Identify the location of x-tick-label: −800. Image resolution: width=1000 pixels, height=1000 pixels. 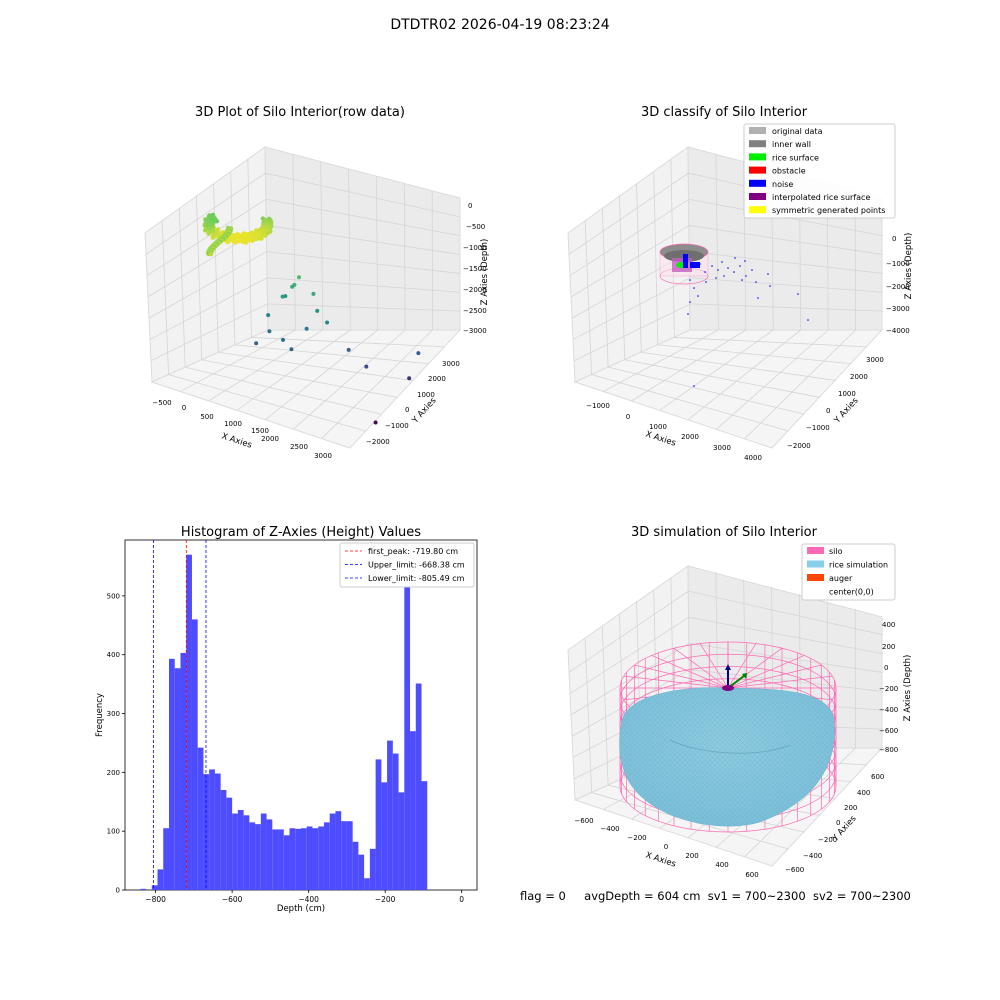
(155, 899).